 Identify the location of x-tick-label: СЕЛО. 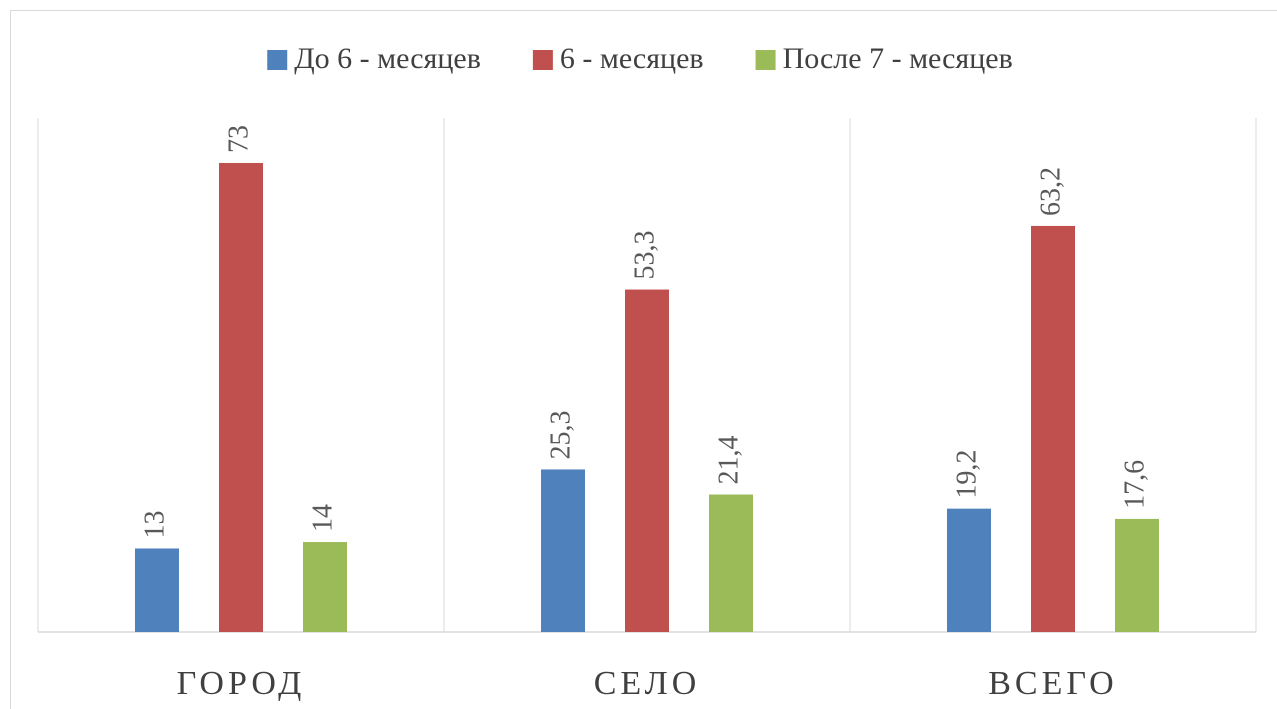
(647, 683).